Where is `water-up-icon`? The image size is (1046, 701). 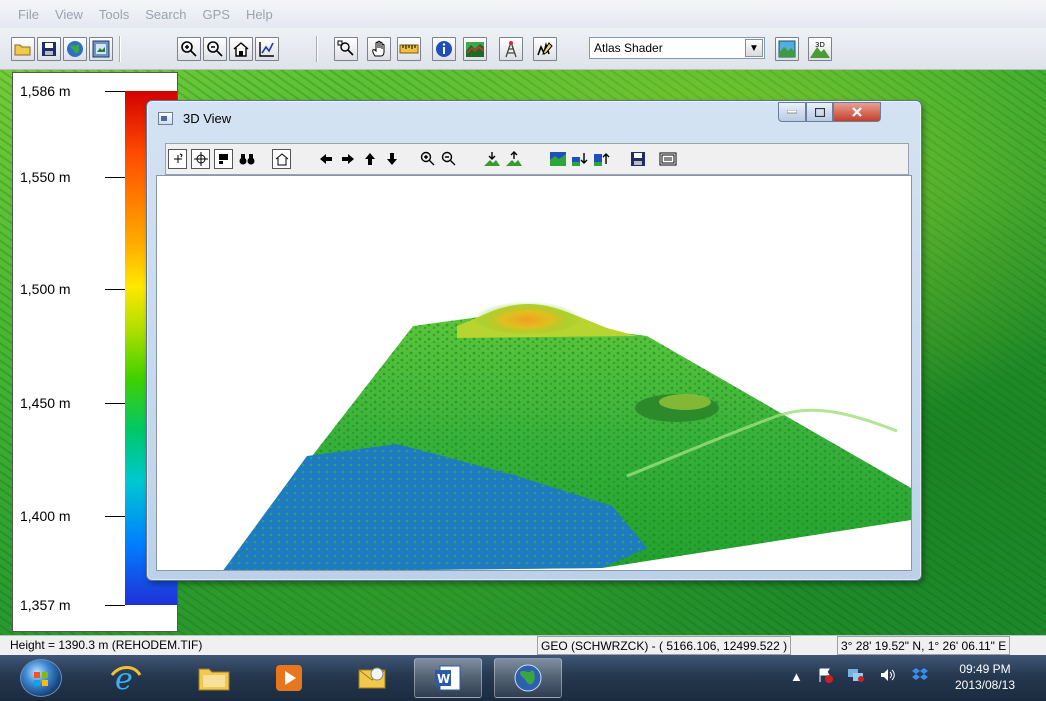
water-up-icon is located at coordinates (601, 159).